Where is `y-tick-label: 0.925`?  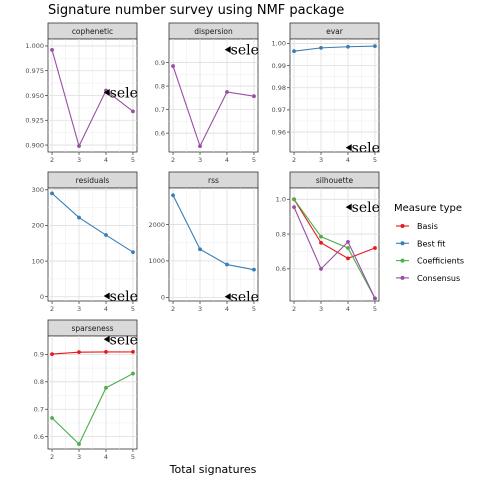 y-tick-label: 0.925 is located at coordinates (34, 121).